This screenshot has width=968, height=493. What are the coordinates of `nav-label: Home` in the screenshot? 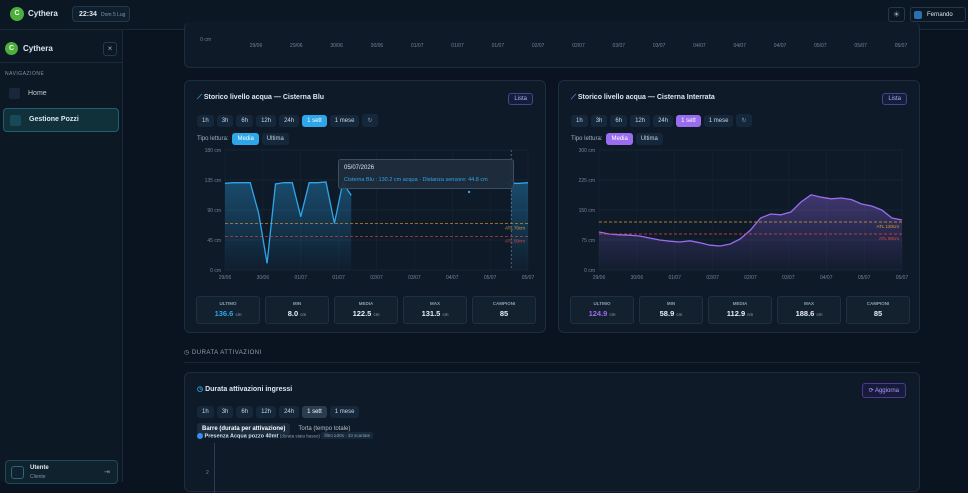 It's located at (37, 93).